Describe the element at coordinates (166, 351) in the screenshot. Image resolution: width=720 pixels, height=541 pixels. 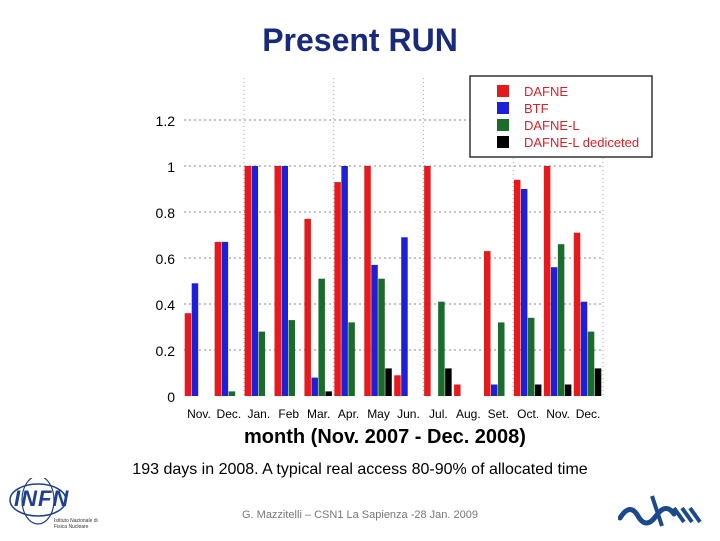
I see `y-tick-label: 0.2` at that location.